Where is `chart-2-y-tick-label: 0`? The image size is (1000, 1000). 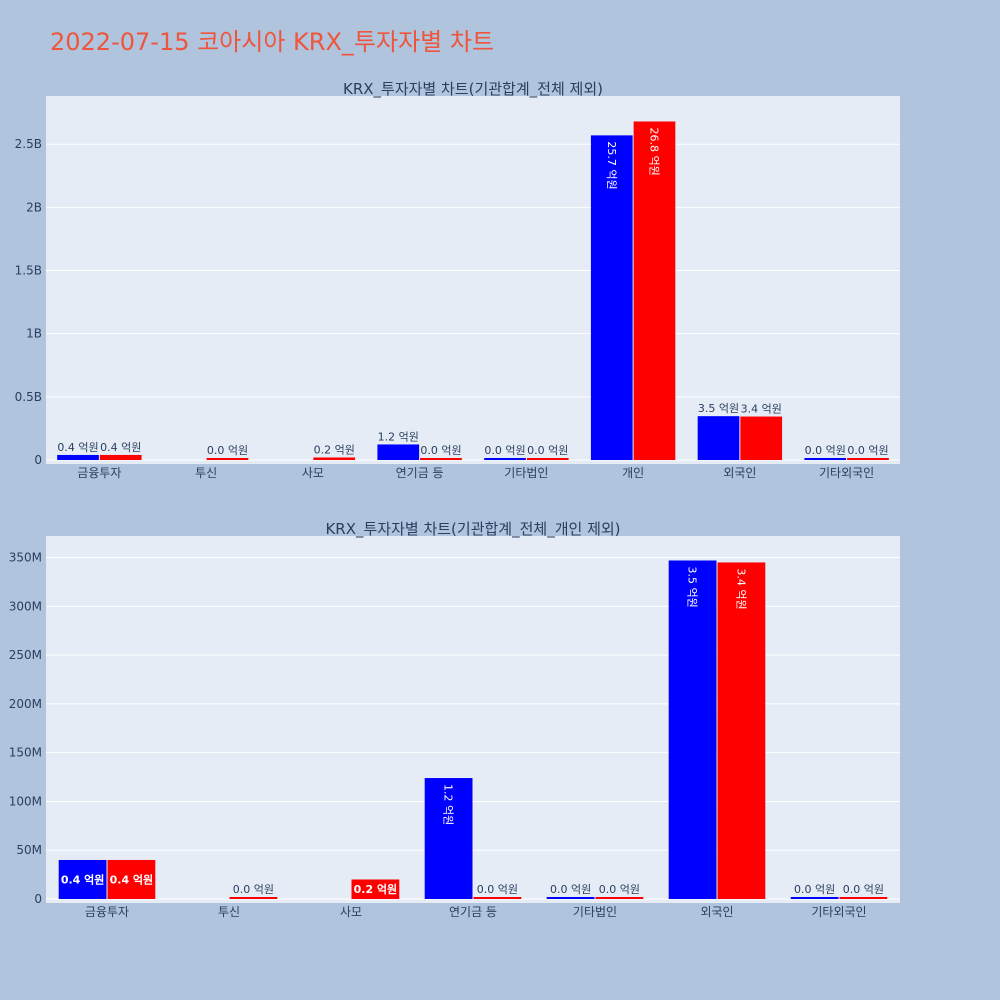 chart-2-y-tick-label: 0 is located at coordinates (38, 899).